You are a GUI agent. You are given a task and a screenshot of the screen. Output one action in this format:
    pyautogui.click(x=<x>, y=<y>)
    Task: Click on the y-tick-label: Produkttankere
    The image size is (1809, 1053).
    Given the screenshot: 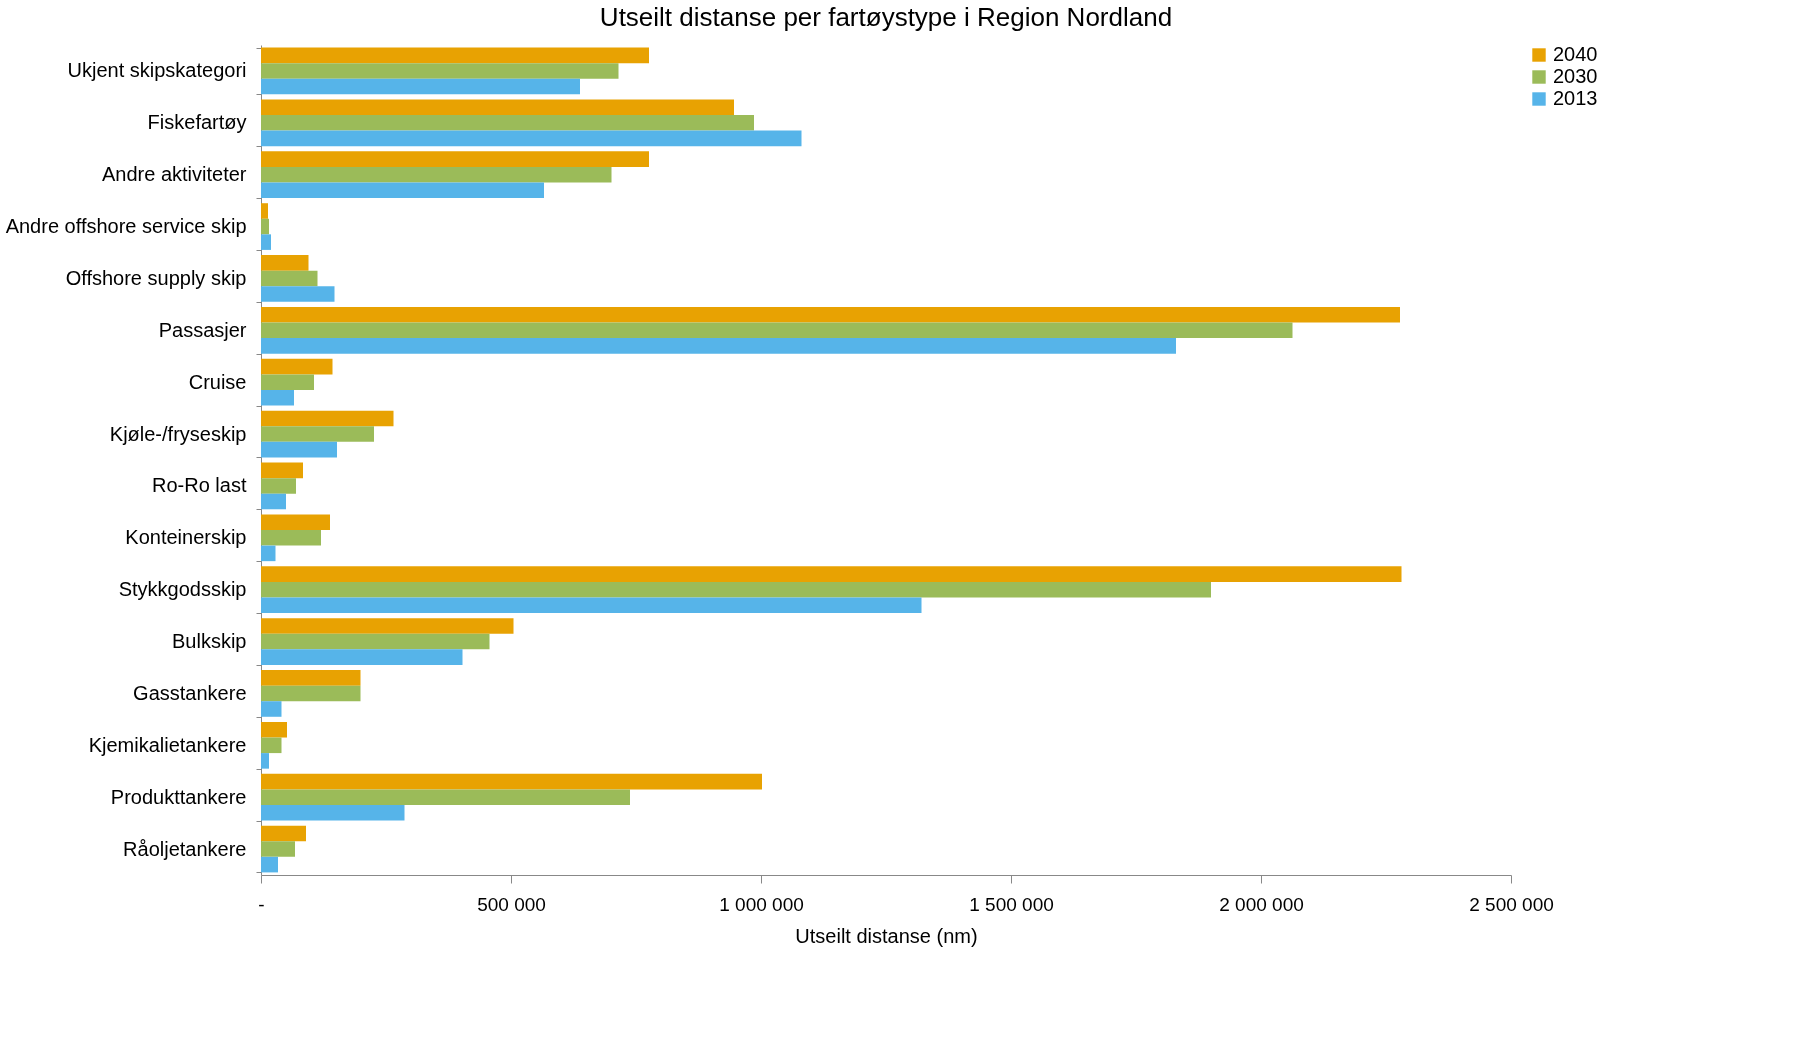 What is the action you would take?
    pyautogui.click(x=178, y=796)
    